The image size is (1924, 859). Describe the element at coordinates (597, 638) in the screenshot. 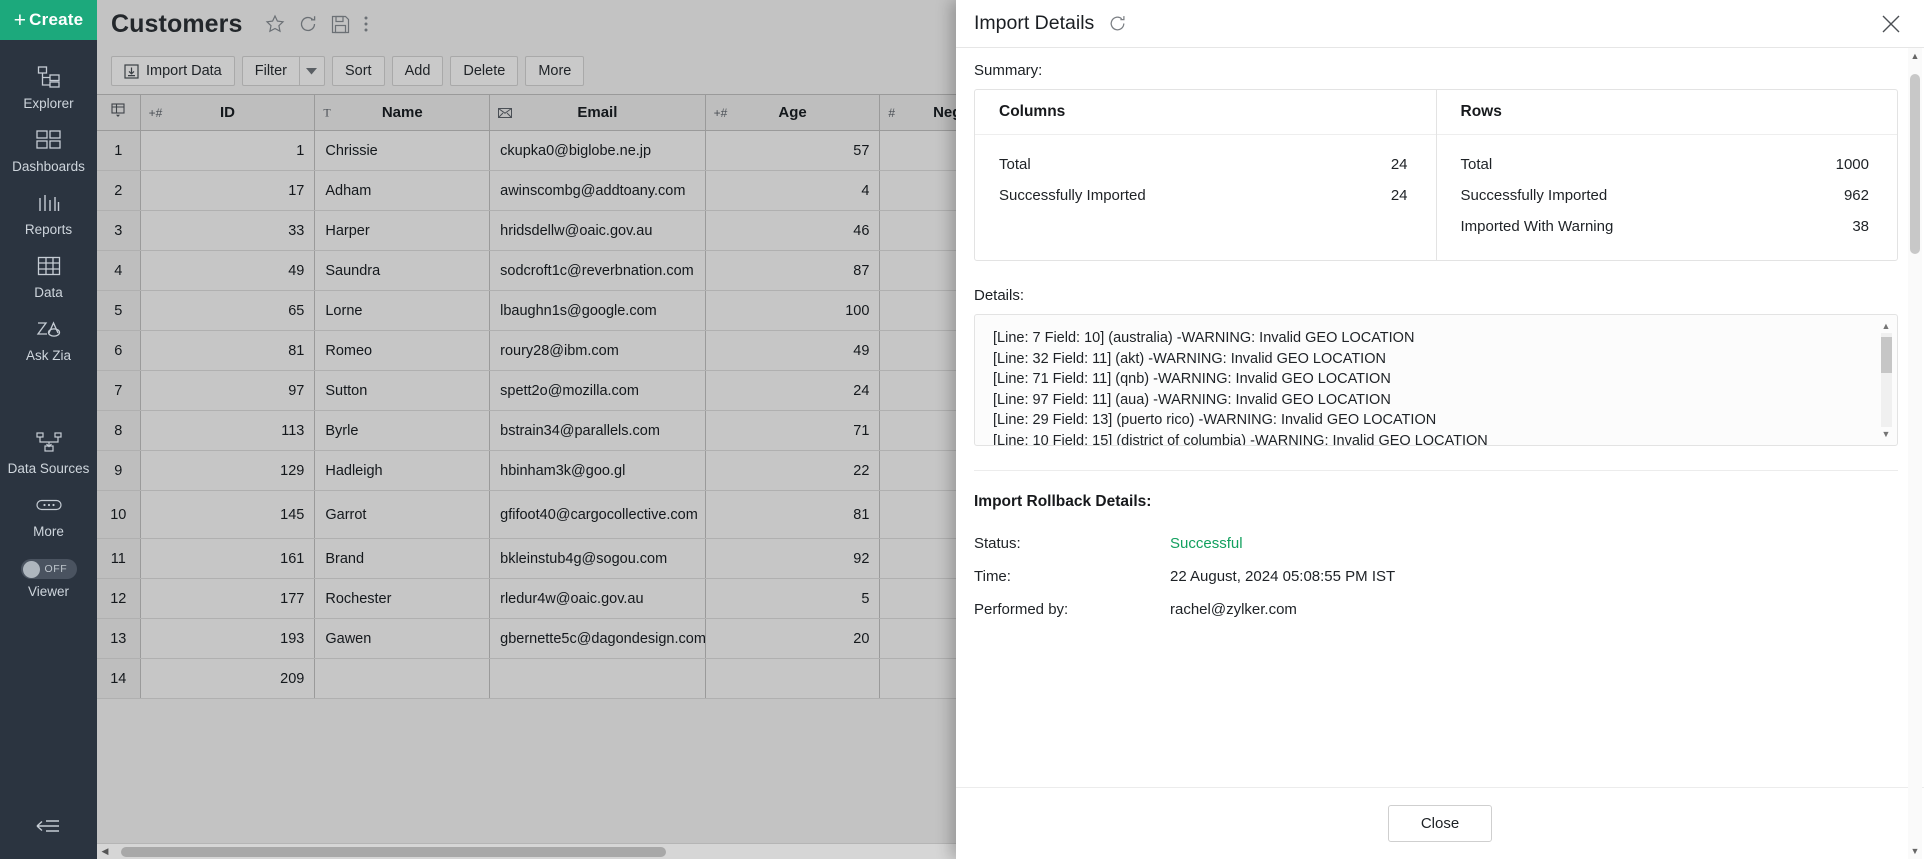

I see `cell-email: gbernette5c@dagondesign.com` at that location.